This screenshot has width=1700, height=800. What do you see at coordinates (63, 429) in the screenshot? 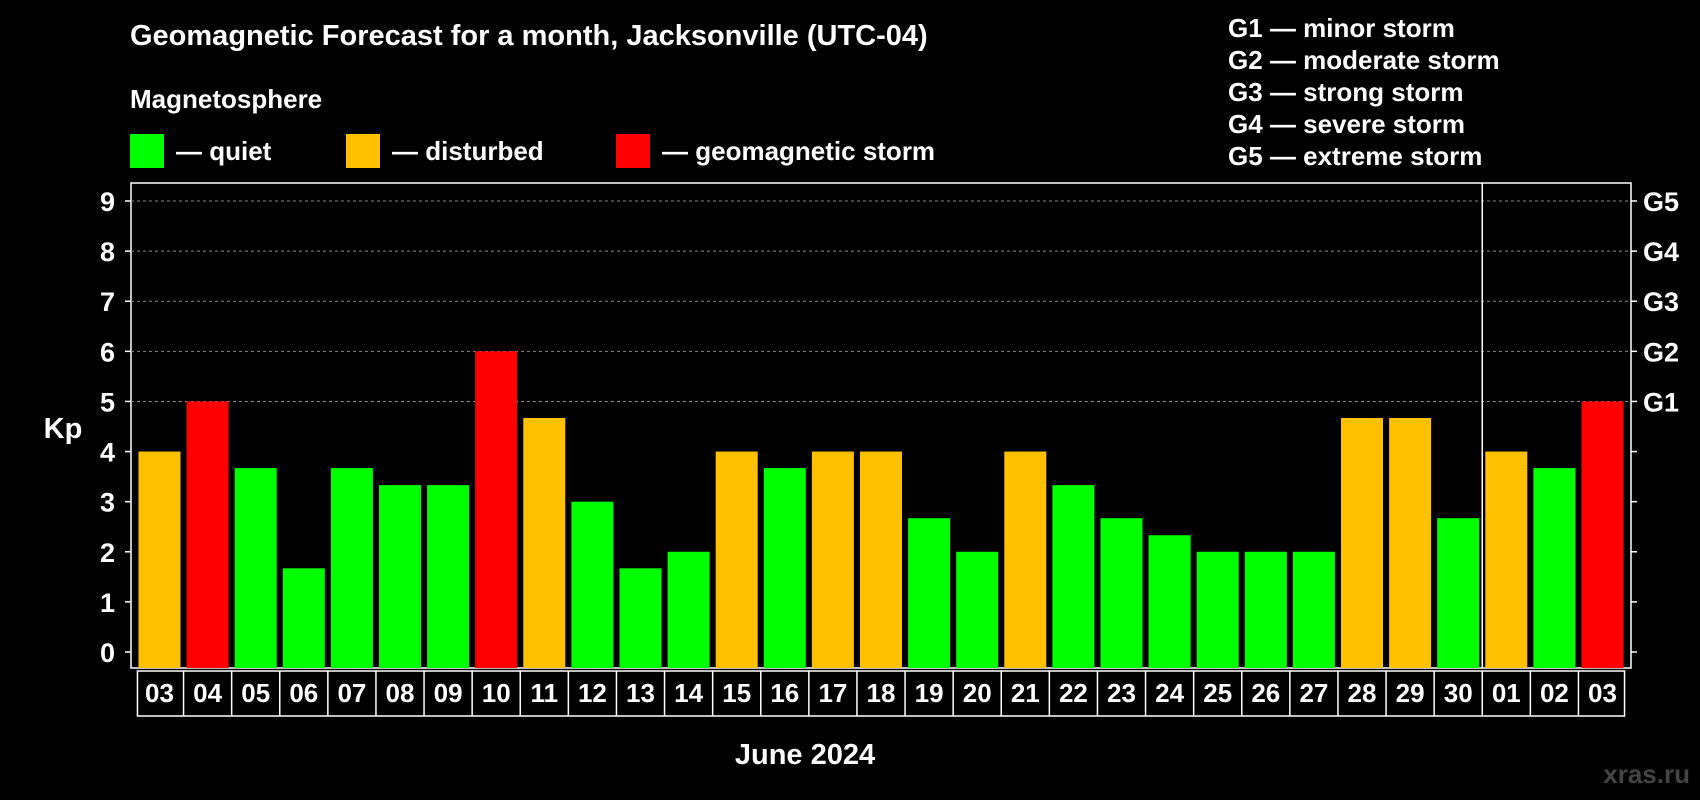
I see `y-axis-label: Kp` at bounding box center [63, 429].